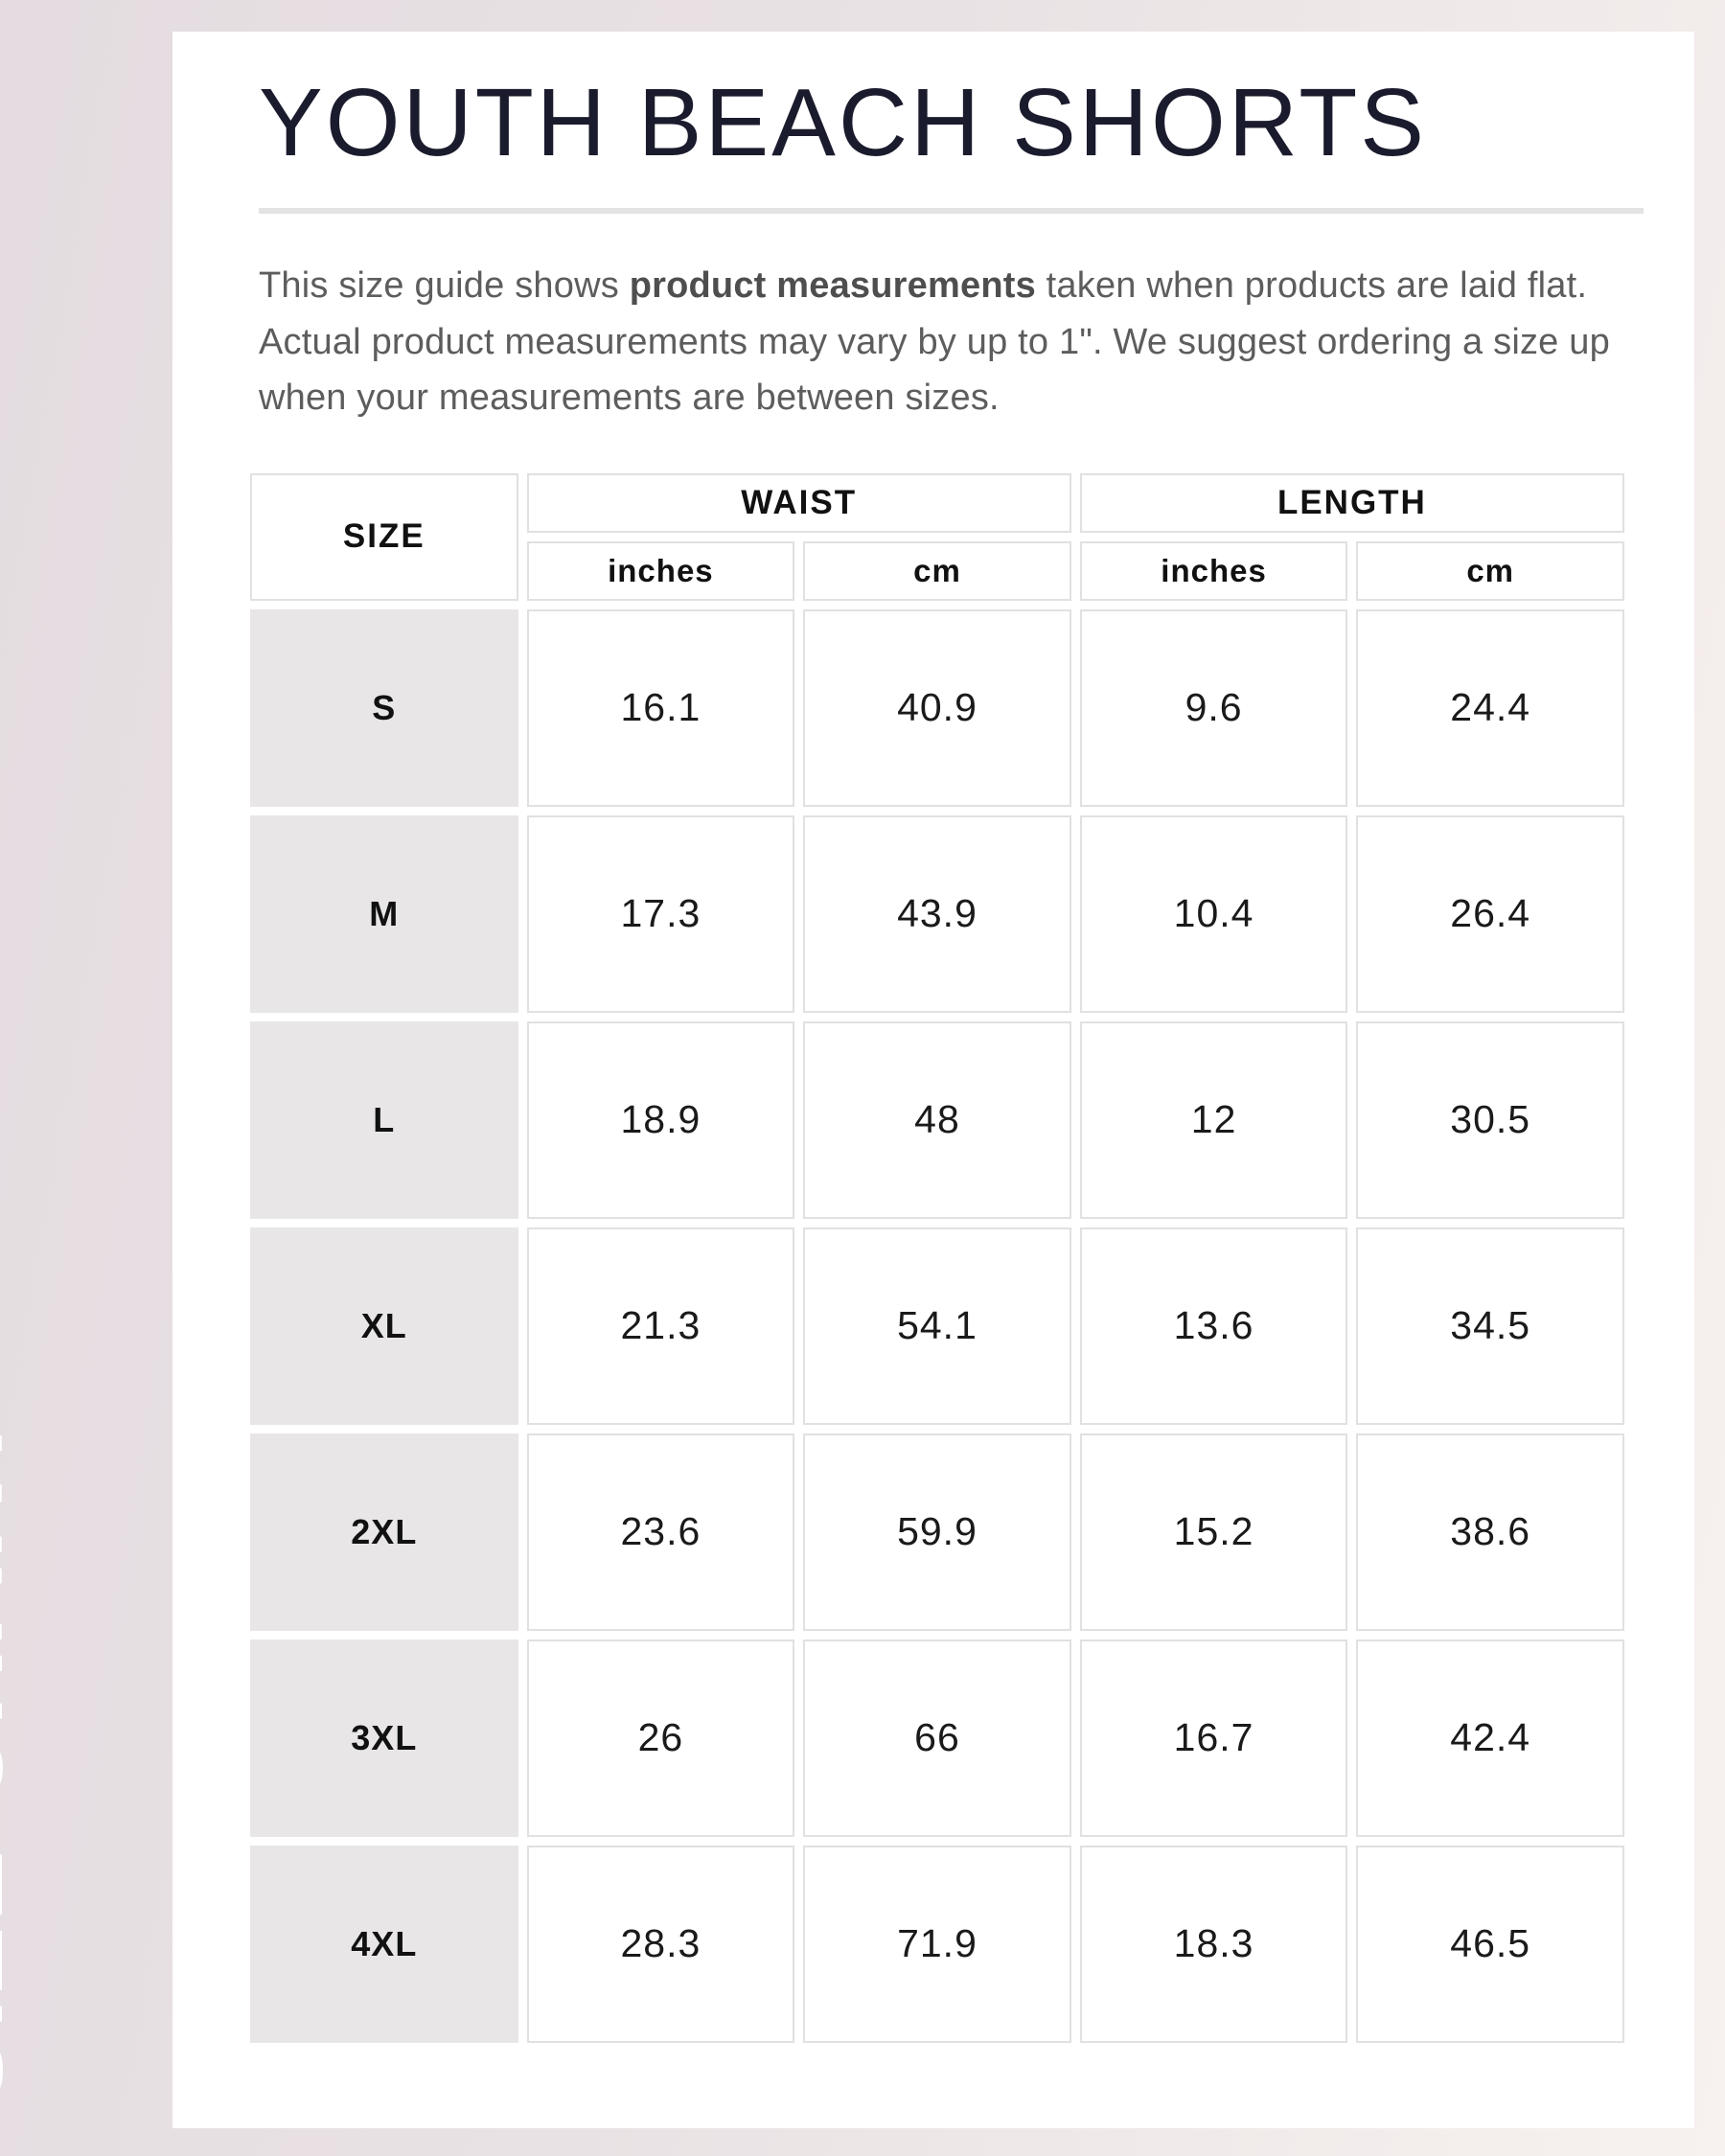 This screenshot has height=2156, width=1725. What do you see at coordinates (12, 1755) in the screenshot?
I see `size-chart-vertical-label: SIZE CHART` at bounding box center [12, 1755].